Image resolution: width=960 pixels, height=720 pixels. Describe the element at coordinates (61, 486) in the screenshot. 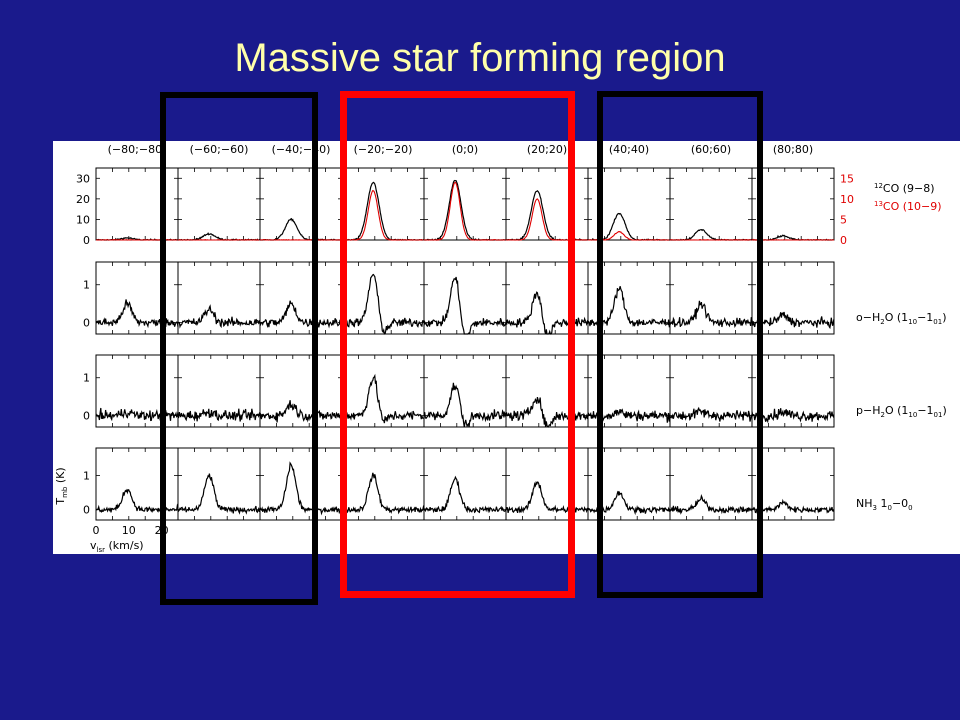

I see `y-axis-label: Tmb (K)` at that location.